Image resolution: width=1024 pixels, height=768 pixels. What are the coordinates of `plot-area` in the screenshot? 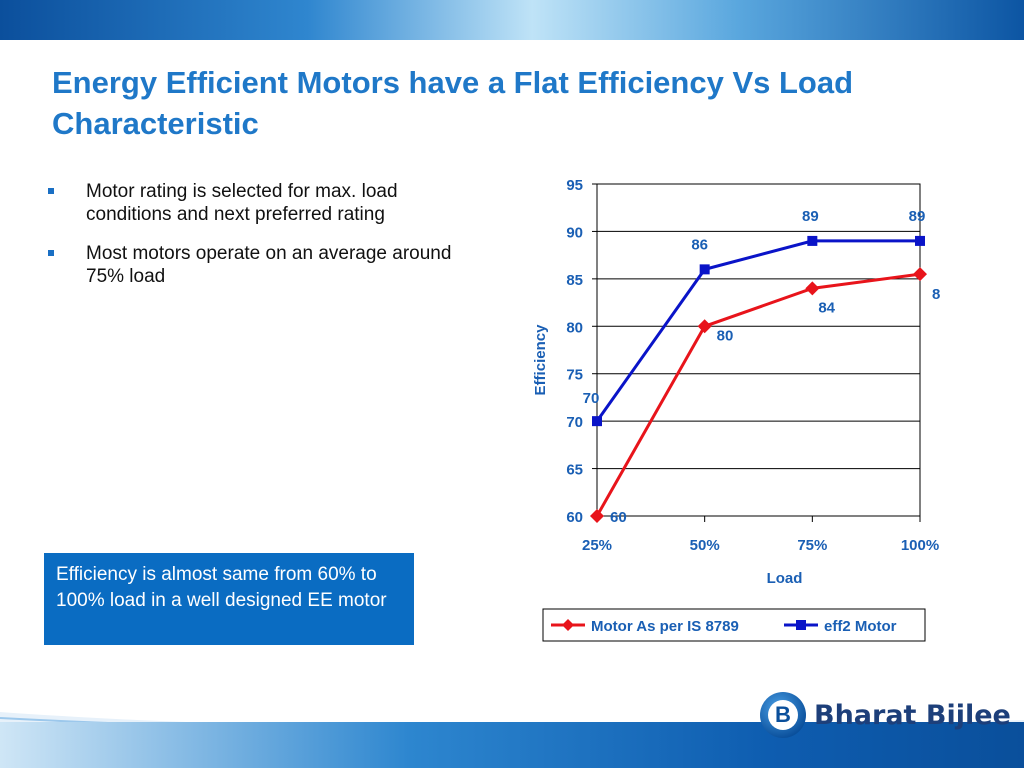 It's located at (758, 350).